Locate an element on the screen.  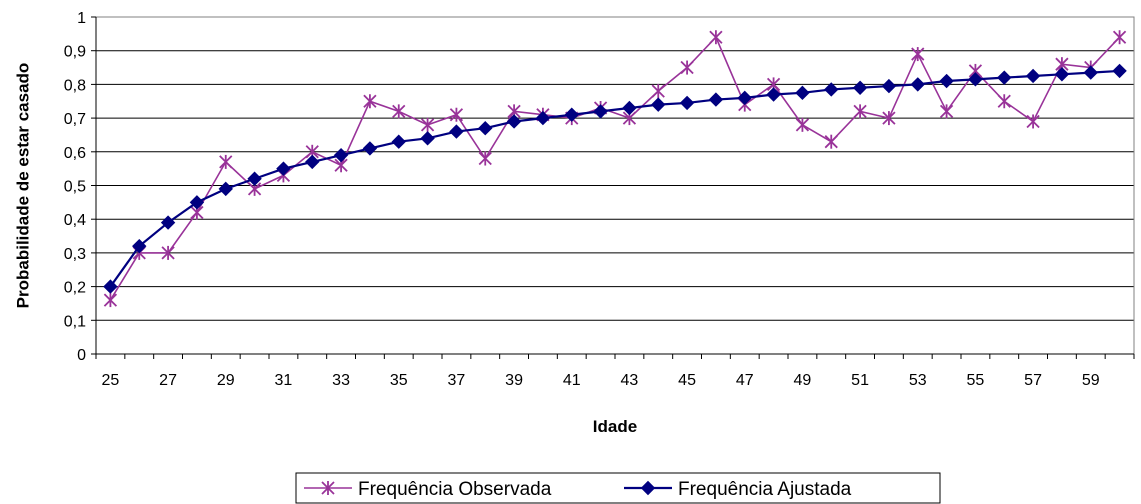
legend-item: Frequência Observada is located at coordinates (428, 489).